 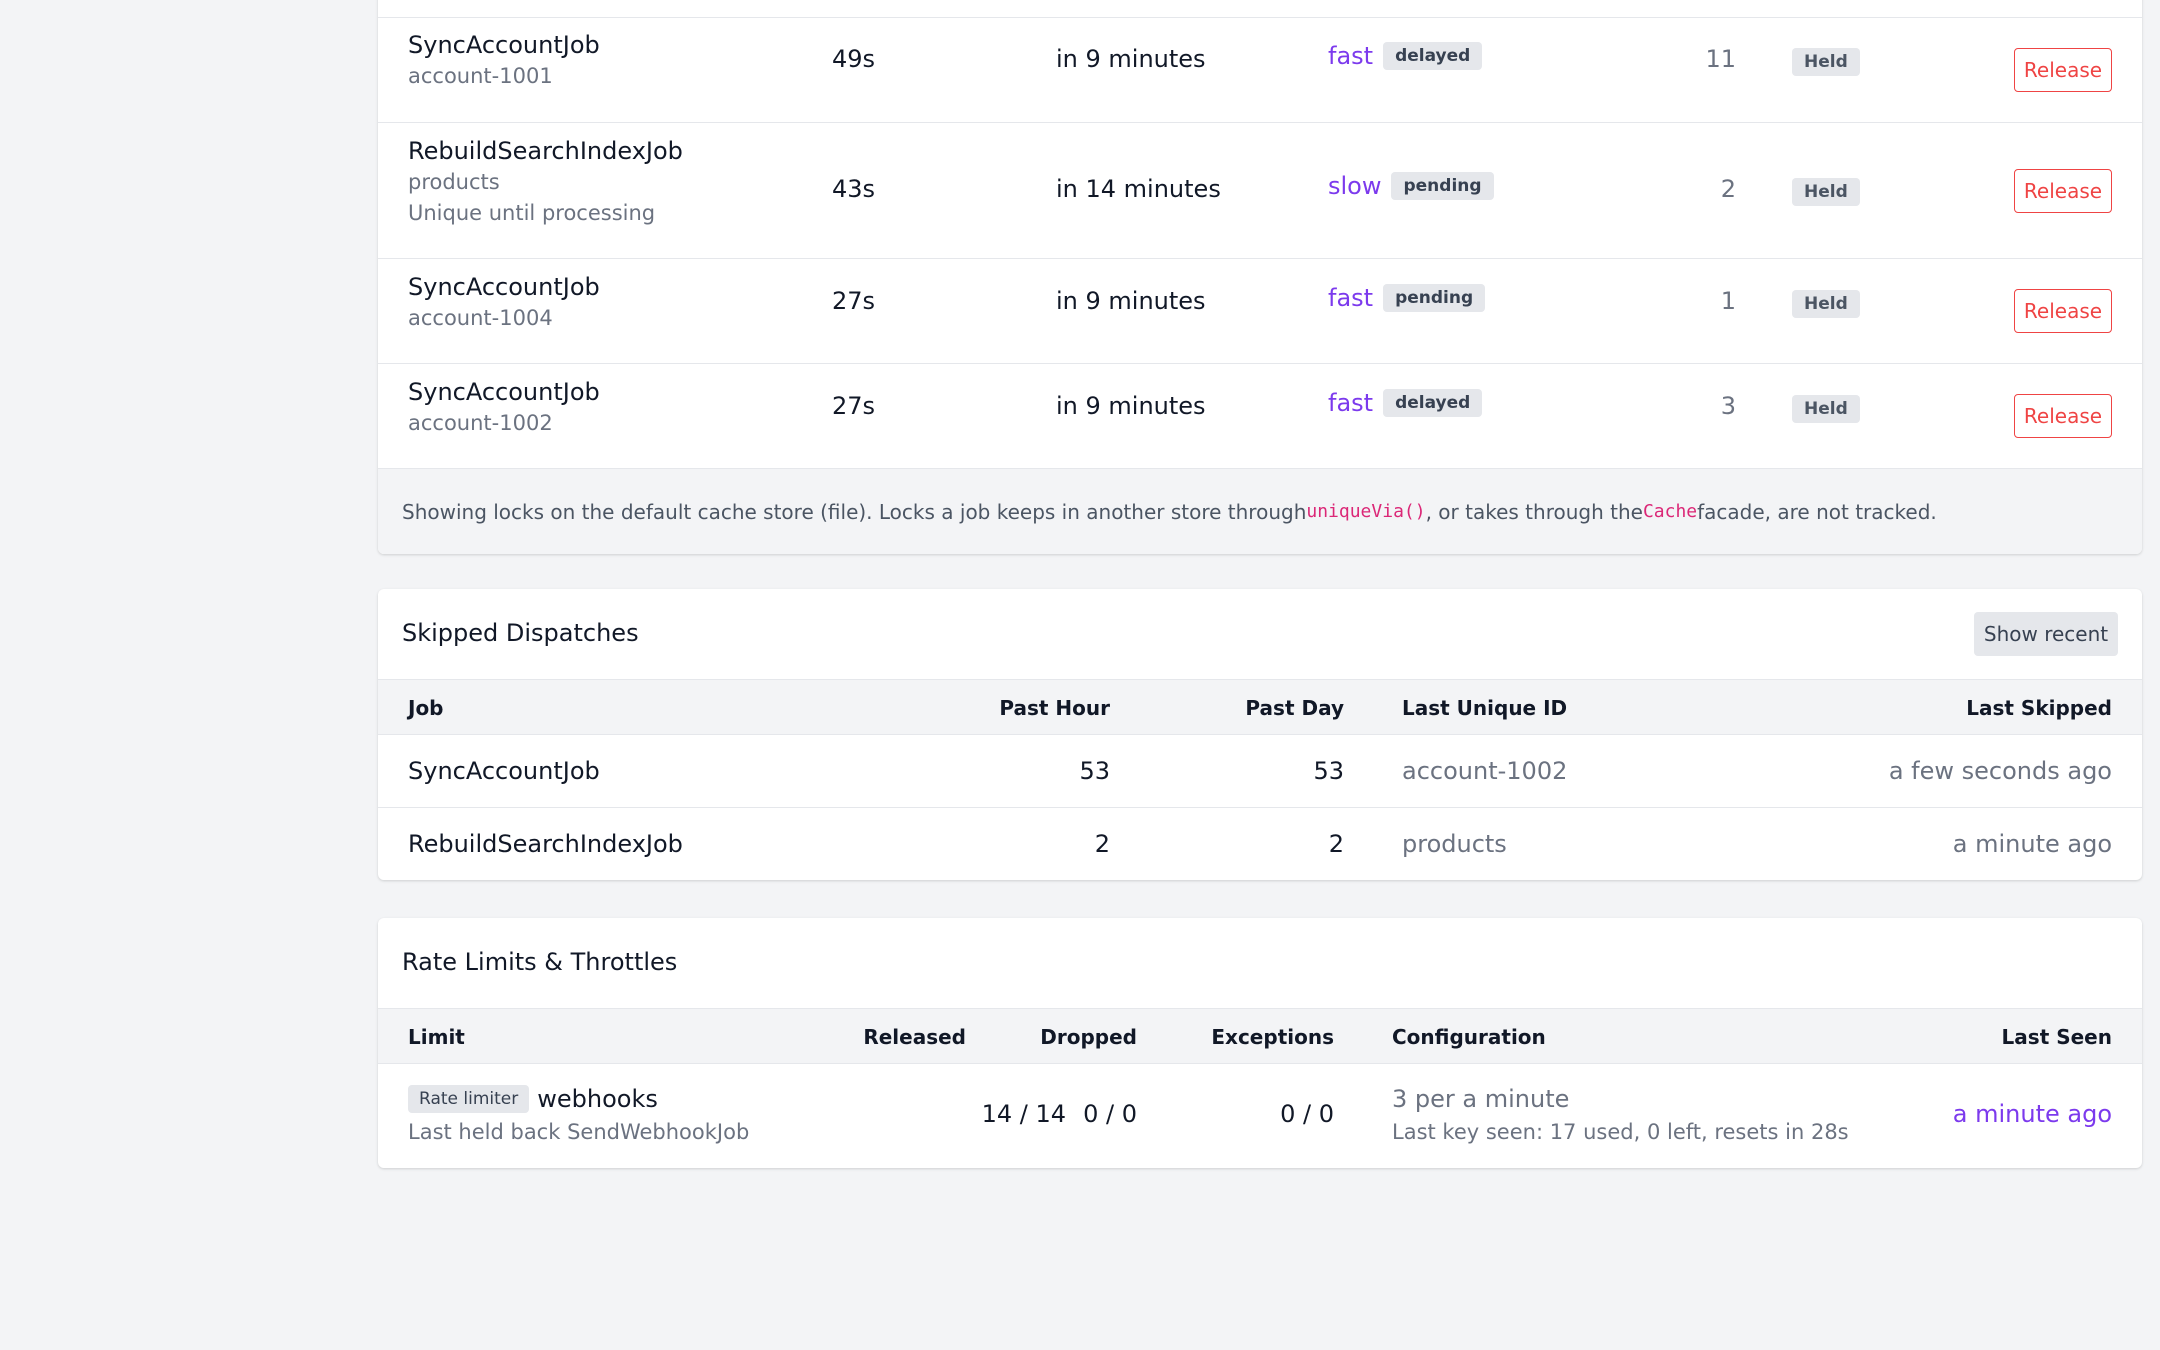 What do you see at coordinates (540, 962) in the screenshot?
I see `section-title: Rate Limits & Throttles` at bounding box center [540, 962].